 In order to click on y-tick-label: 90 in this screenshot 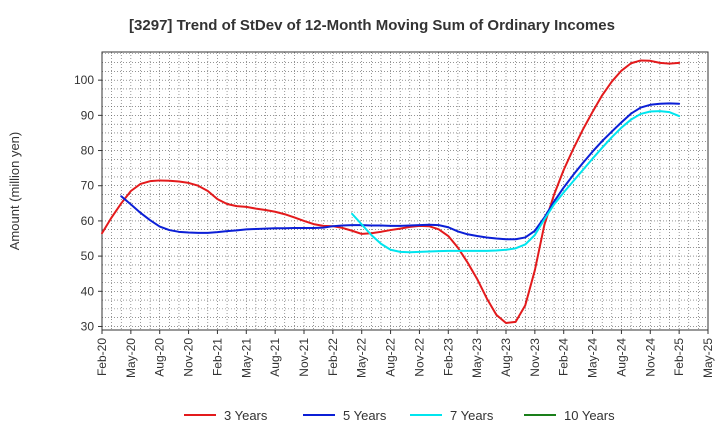, I will do `click(88, 115)`.